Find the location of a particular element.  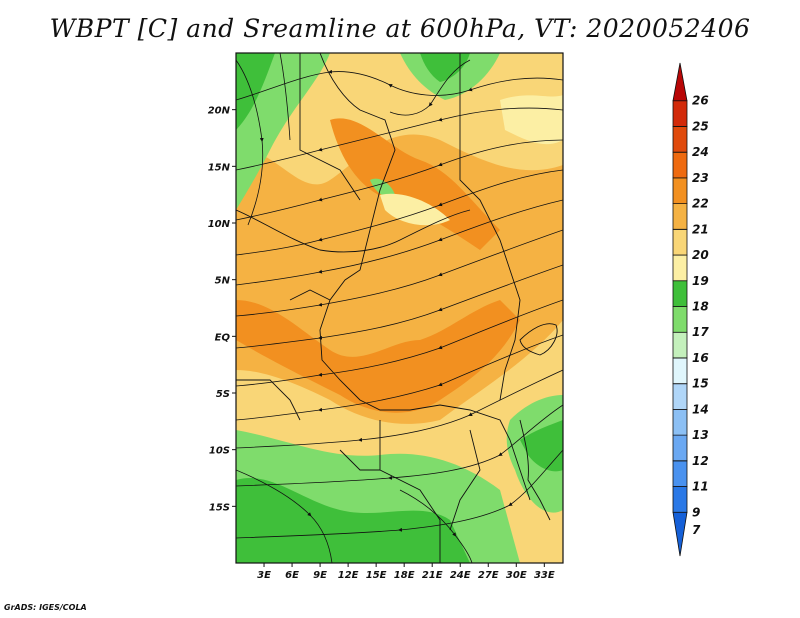

lon-tick-label: 15E is located at coordinates (376, 575).